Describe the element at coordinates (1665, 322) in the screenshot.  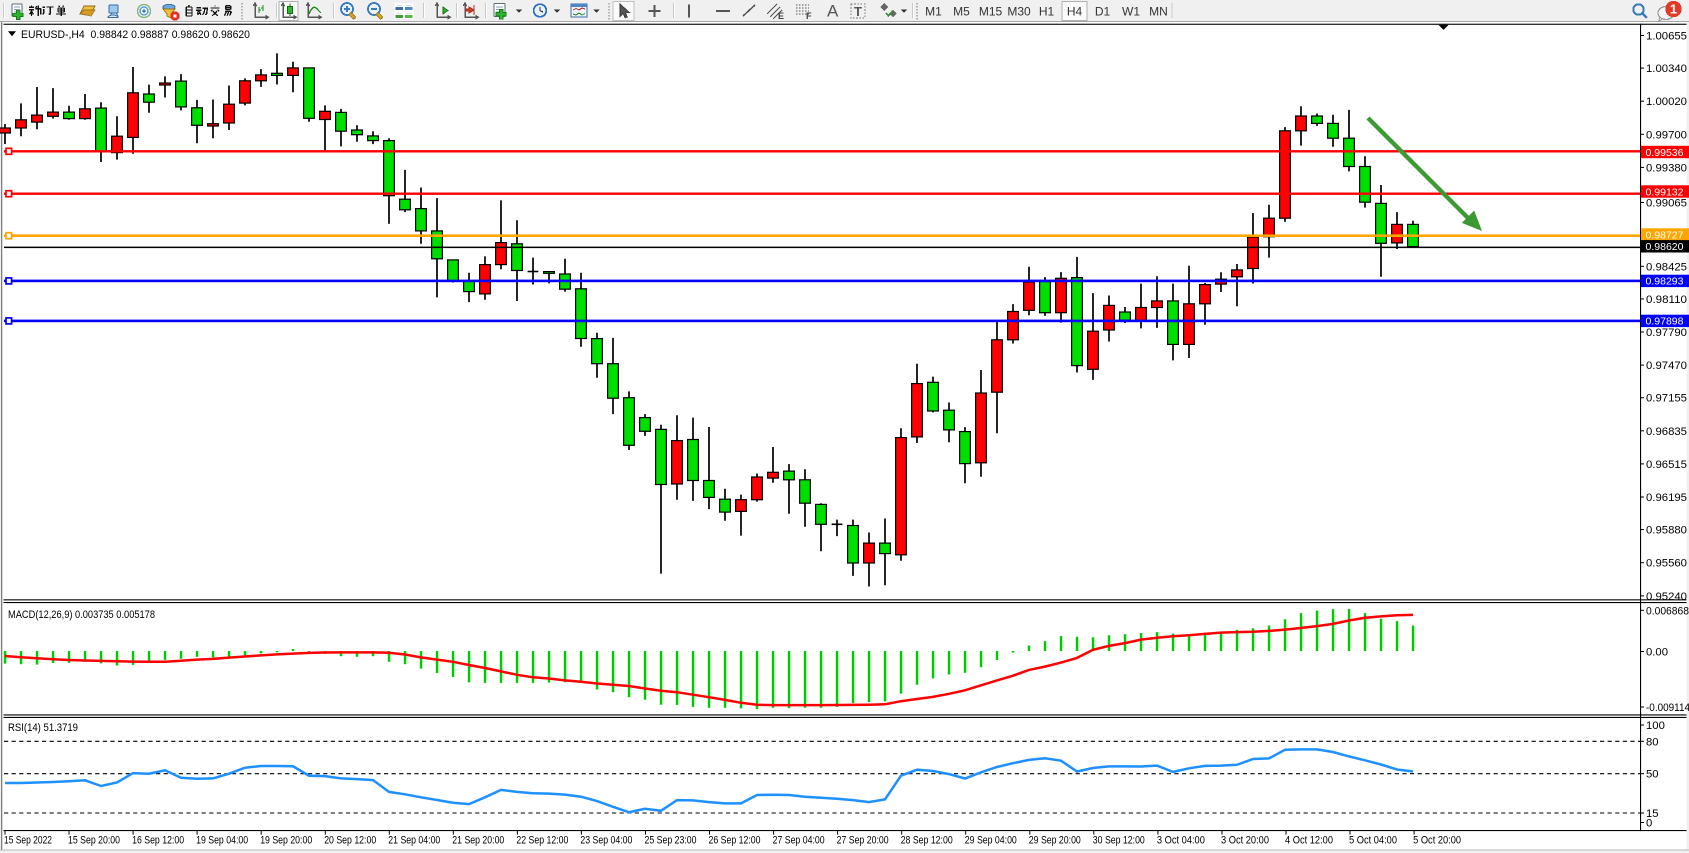
I see `svg-text: 0.97898` at that location.